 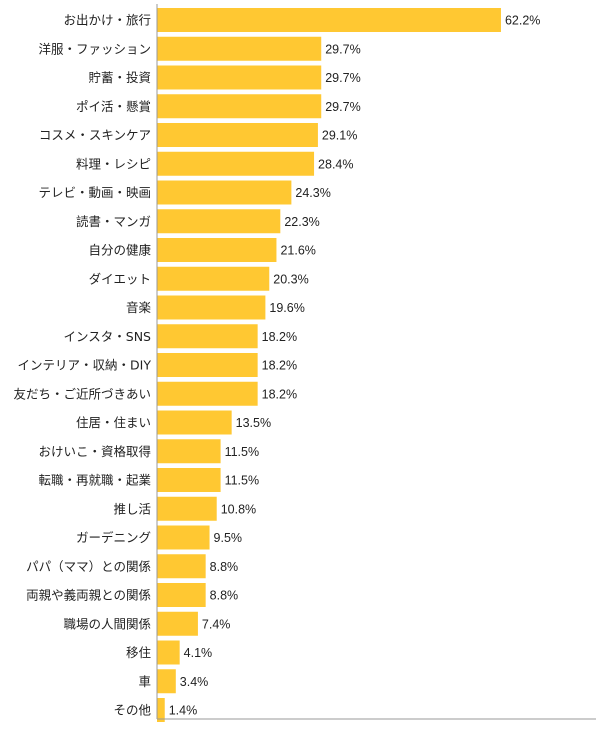 I want to click on value-label: 10.8%, so click(x=238, y=509).